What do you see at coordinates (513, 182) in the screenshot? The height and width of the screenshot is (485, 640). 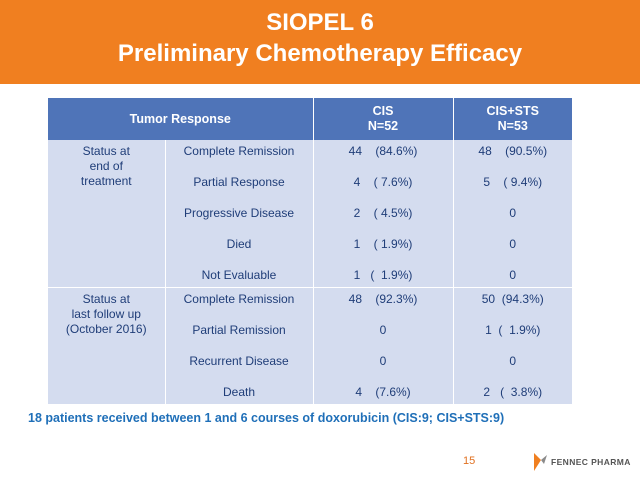 I see `cis-sts-value: 5 ( 9.4%)` at bounding box center [513, 182].